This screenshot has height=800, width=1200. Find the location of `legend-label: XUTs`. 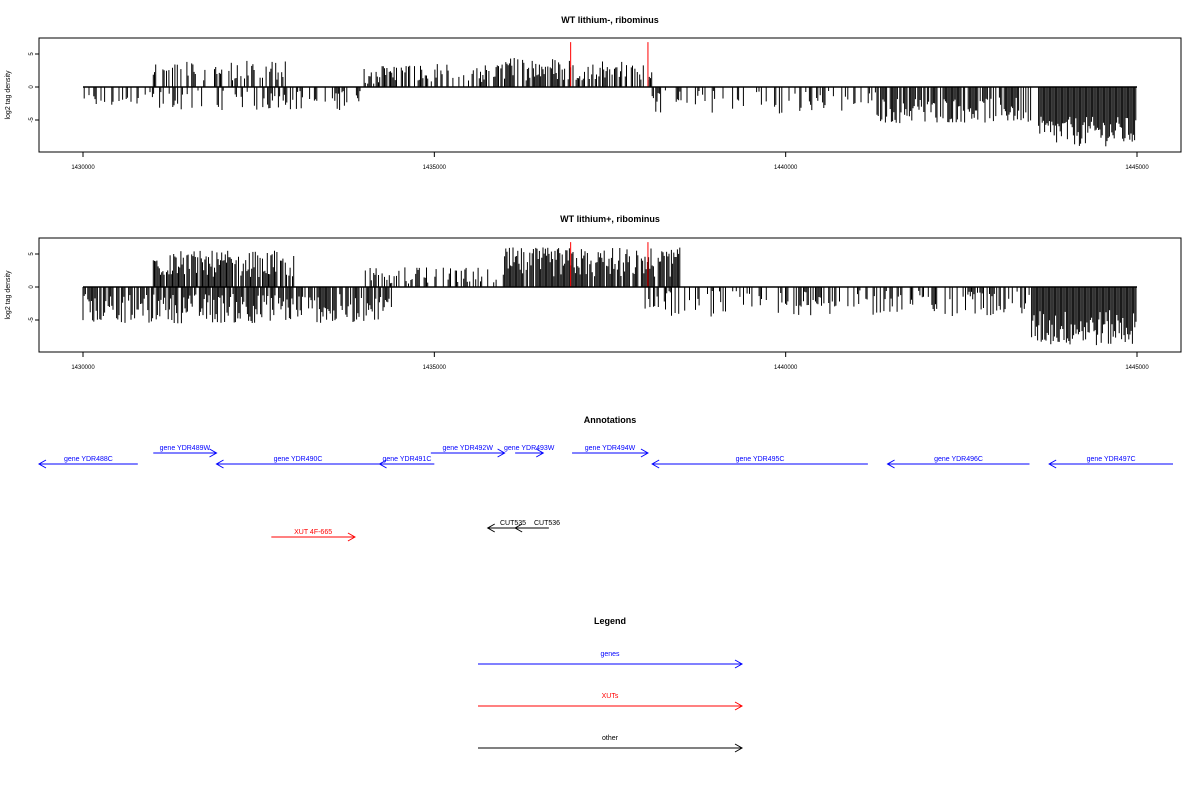

legend-label: XUTs is located at coordinates (610, 696).